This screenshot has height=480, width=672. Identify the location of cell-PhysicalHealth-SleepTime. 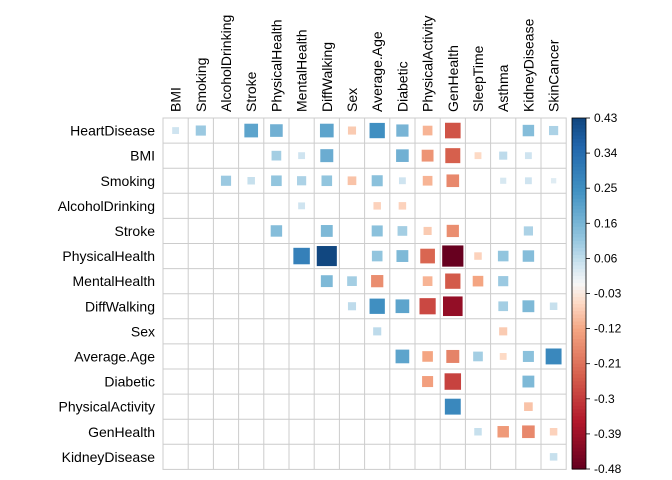
(478, 256).